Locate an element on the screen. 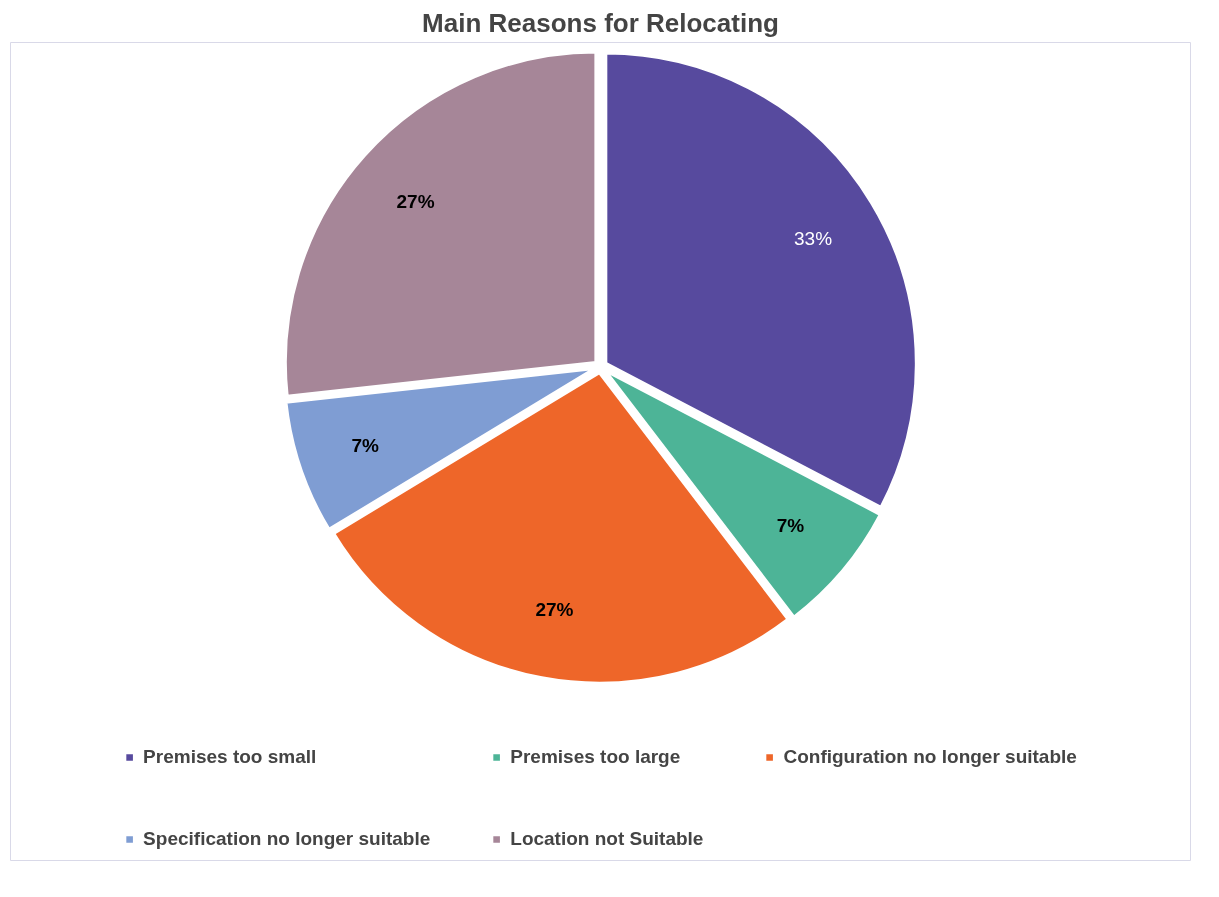  legend-label: Location not Suitable is located at coordinates (607, 839).